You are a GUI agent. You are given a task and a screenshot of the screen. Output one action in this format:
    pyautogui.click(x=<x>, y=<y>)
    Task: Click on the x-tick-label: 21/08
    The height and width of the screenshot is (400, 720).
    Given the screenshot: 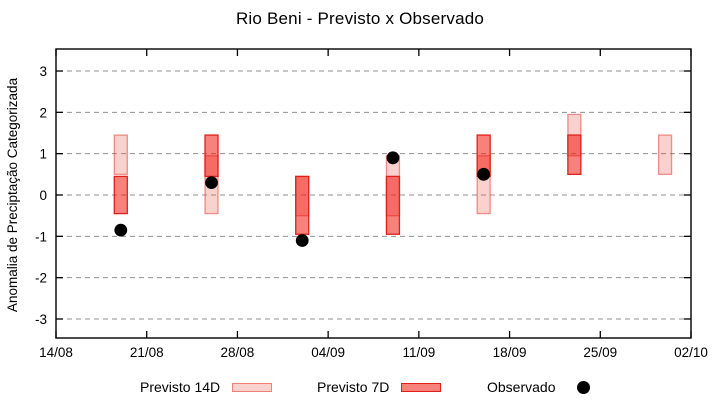 What is the action you would take?
    pyautogui.click(x=147, y=352)
    